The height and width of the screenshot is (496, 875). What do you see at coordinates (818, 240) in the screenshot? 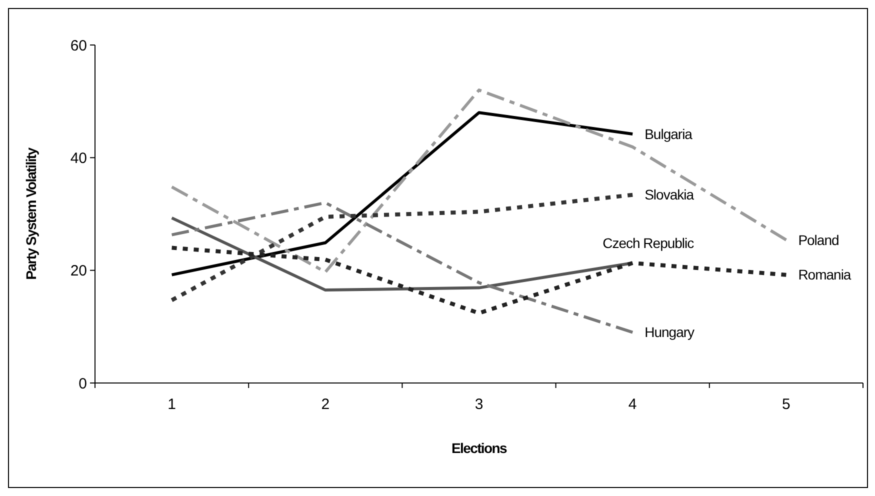
I see `series-label: Poland` at bounding box center [818, 240].